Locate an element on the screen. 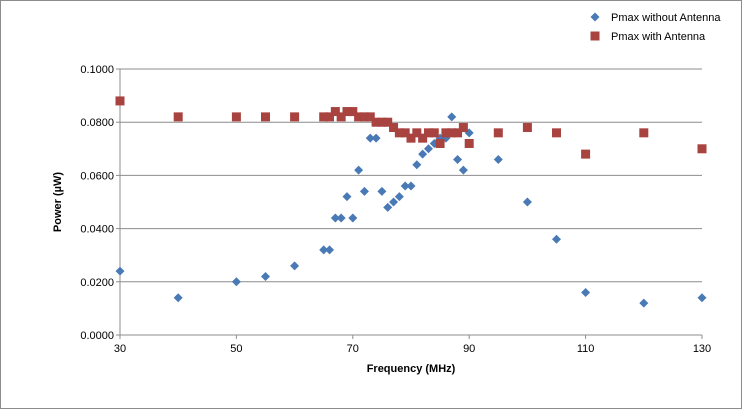 The height and width of the screenshot is (409, 742). x-tick-label: 110 is located at coordinates (586, 349).